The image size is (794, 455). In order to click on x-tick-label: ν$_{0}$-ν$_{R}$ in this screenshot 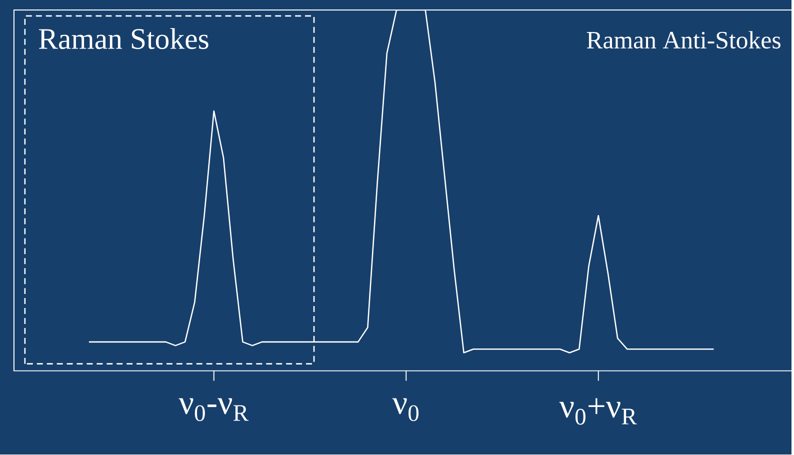, I will do `click(213, 410)`.